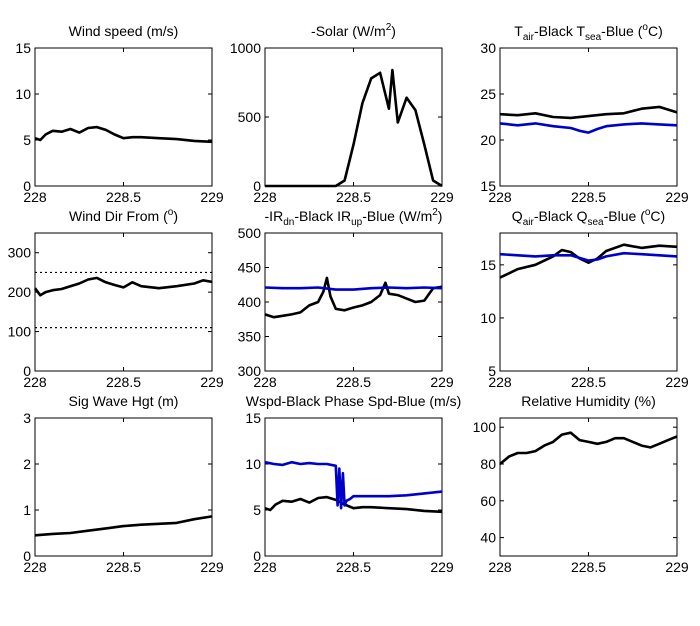  Describe the element at coordinates (353, 30) in the screenshot. I see `chart-title: -Solar (W/m2)` at that location.